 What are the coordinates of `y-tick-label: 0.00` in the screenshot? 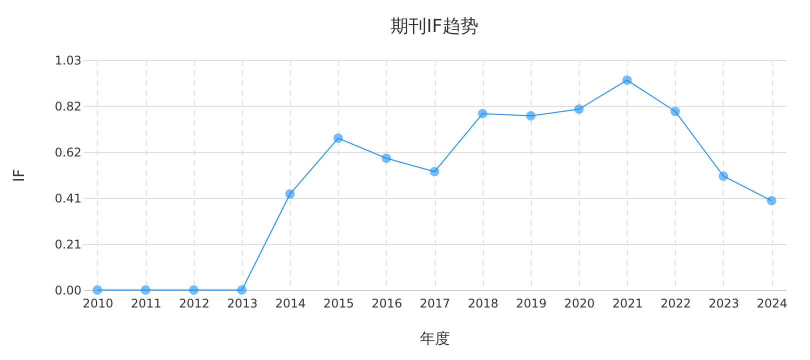 It's located at (68, 291).